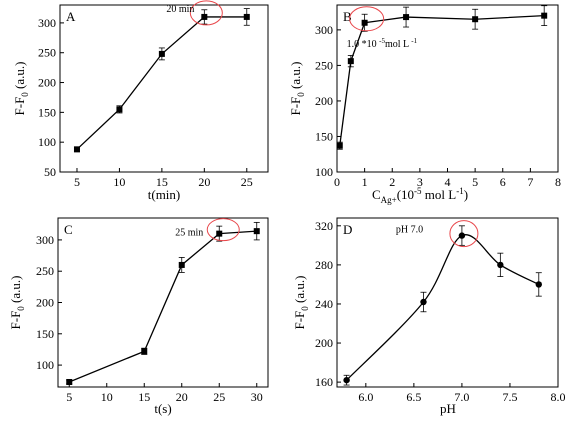  What do you see at coordinates (324, 226) in the screenshot?
I see `y-tick-label: 320` at bounding box center [324, 226].